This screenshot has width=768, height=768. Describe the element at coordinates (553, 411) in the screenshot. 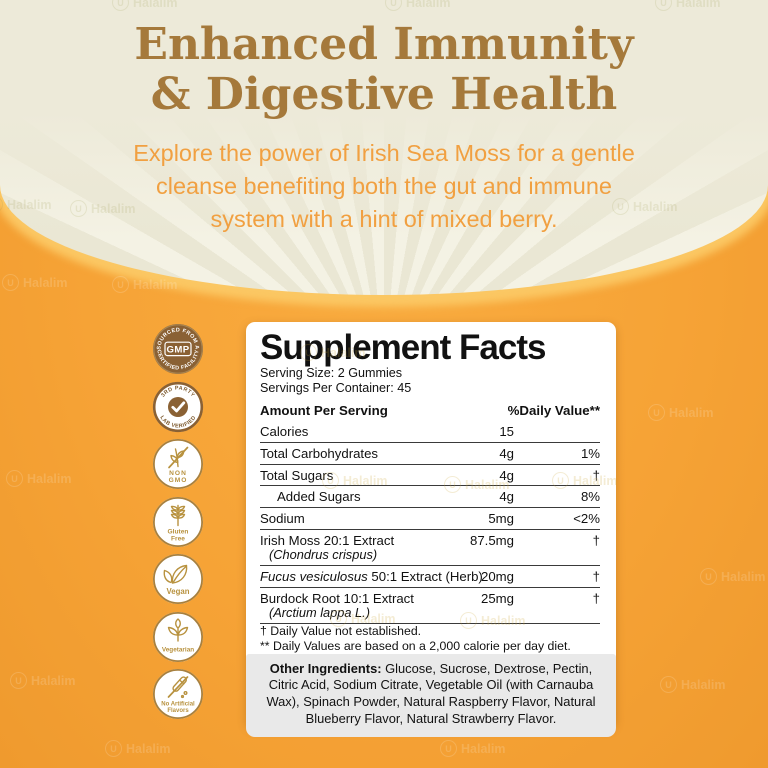

I see `column-daily-value: %Daily Value**` at that location.